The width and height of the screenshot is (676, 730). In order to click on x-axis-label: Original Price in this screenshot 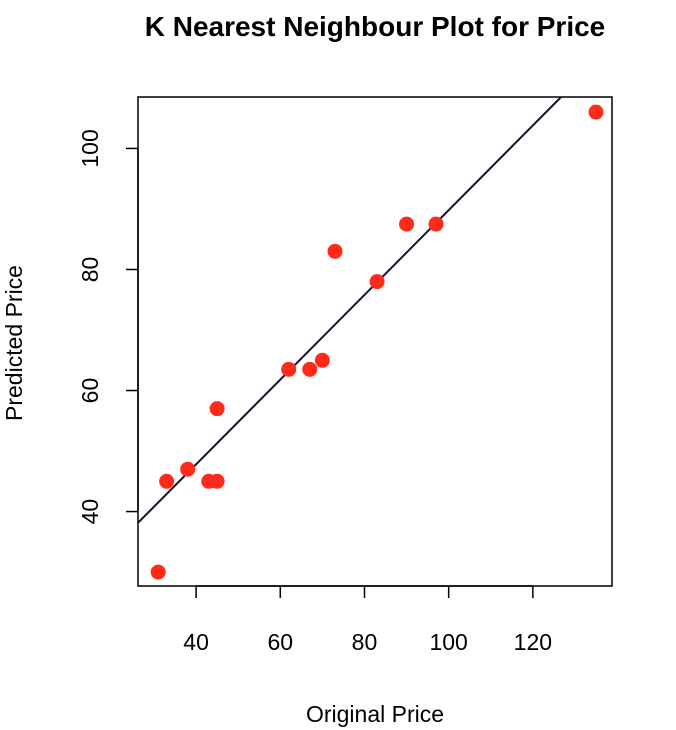, I will do `click(375, 714)`.